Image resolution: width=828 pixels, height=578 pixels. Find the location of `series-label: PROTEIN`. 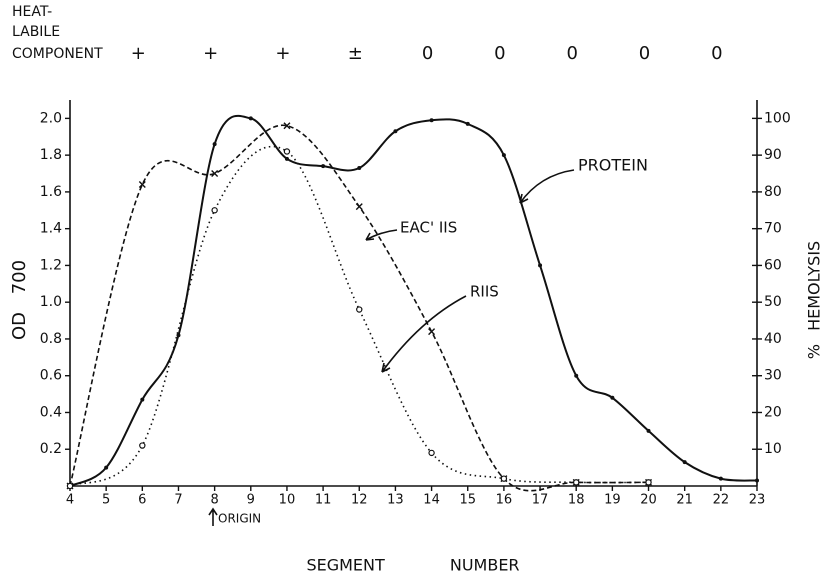

series-label: PROTEIN is located at coordinates (613, 165).